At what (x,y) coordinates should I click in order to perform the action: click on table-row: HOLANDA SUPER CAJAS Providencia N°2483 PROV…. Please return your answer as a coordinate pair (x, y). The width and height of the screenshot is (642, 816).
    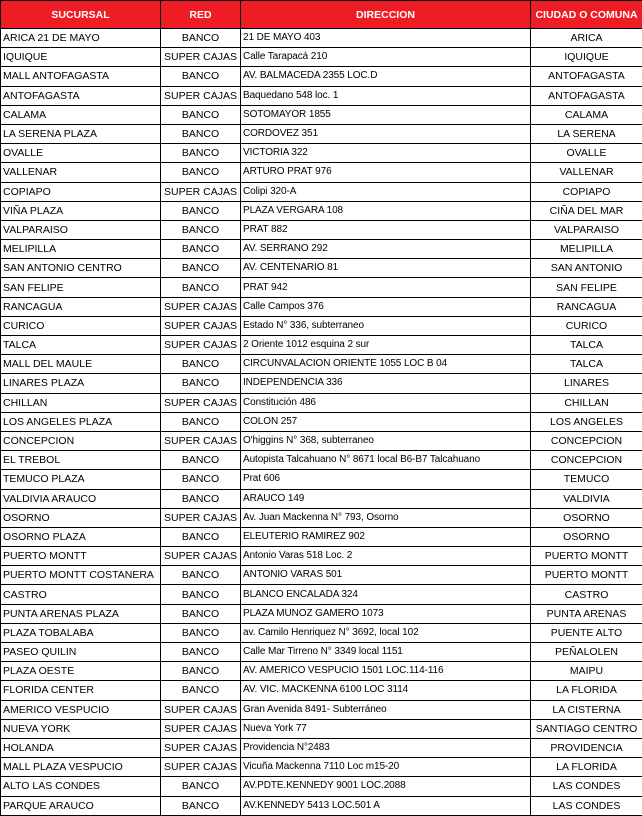
    Looking at the image, I should click on (321, 748).